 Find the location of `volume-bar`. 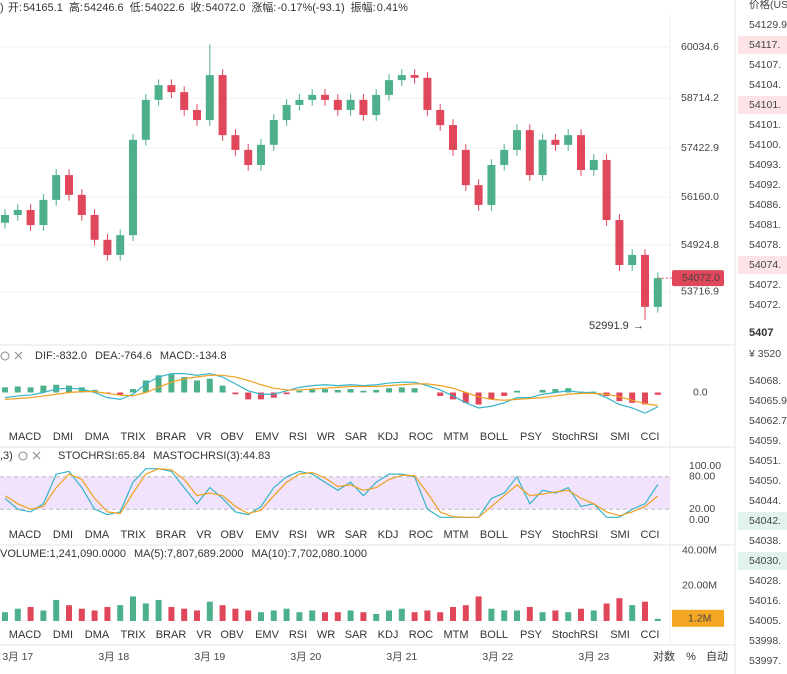

volume-bar is located at coordinates (581, 614).